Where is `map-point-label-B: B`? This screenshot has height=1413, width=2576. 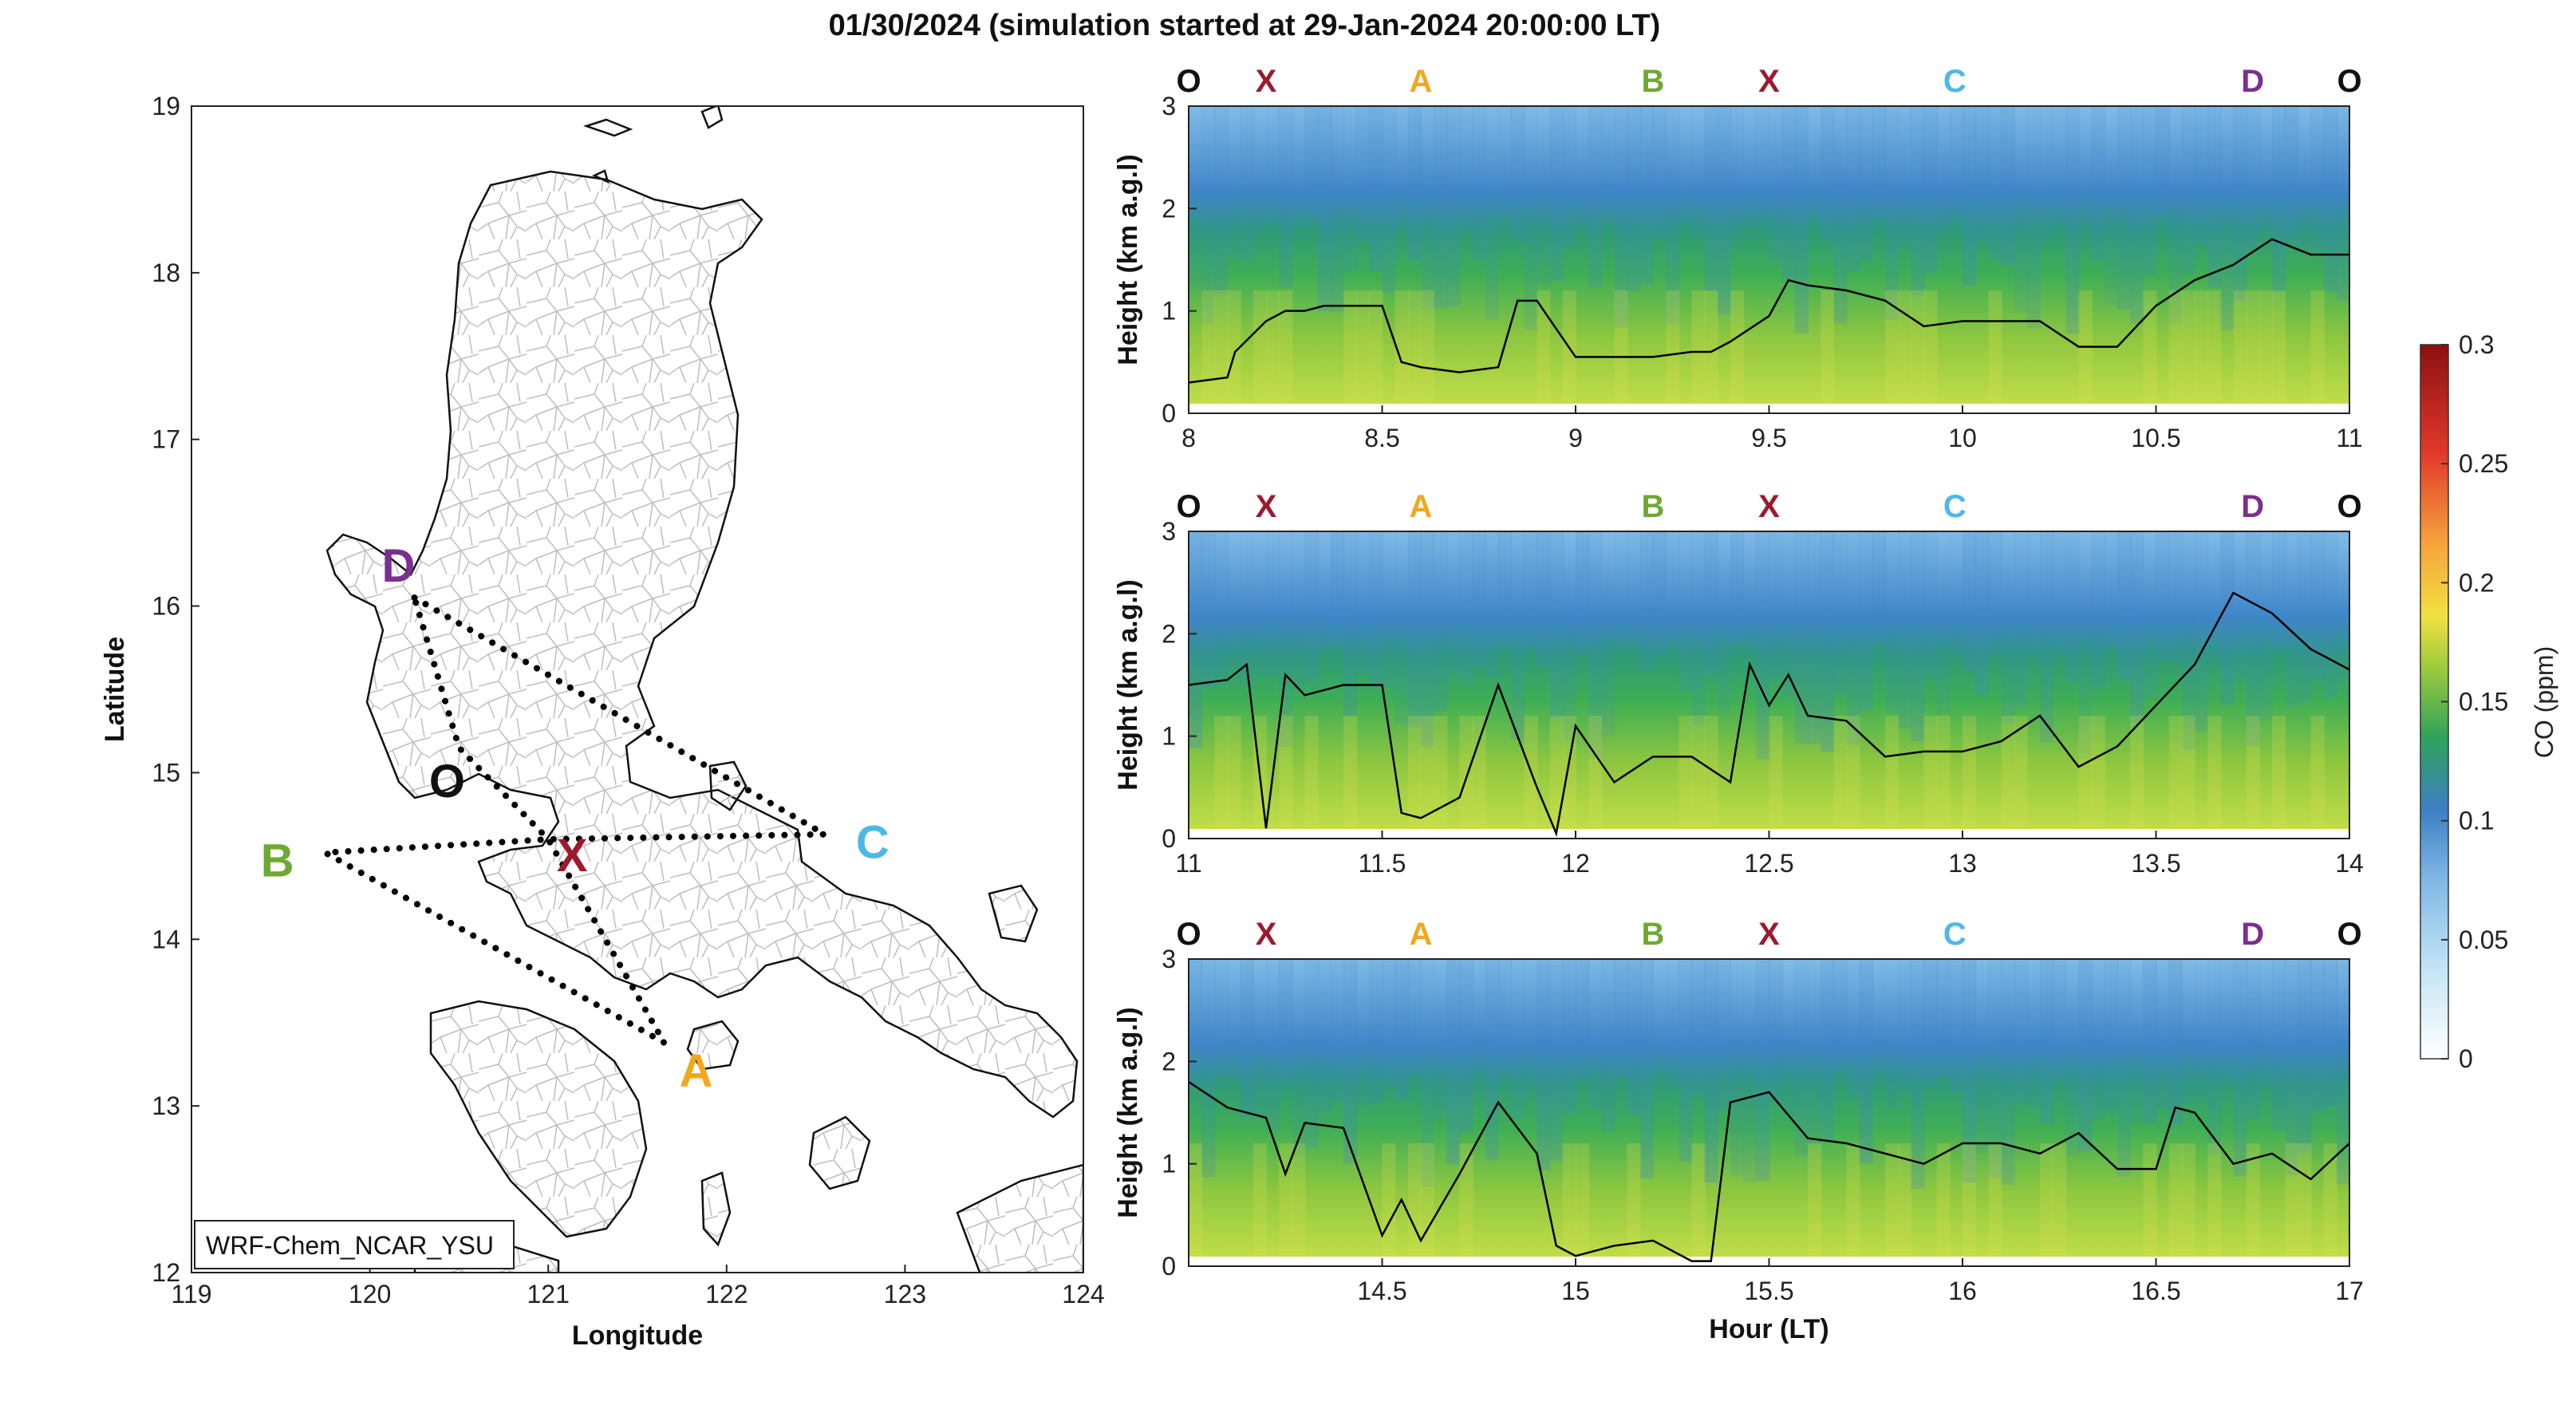 map-point-label-B: B is located at coordinates (277, 861).